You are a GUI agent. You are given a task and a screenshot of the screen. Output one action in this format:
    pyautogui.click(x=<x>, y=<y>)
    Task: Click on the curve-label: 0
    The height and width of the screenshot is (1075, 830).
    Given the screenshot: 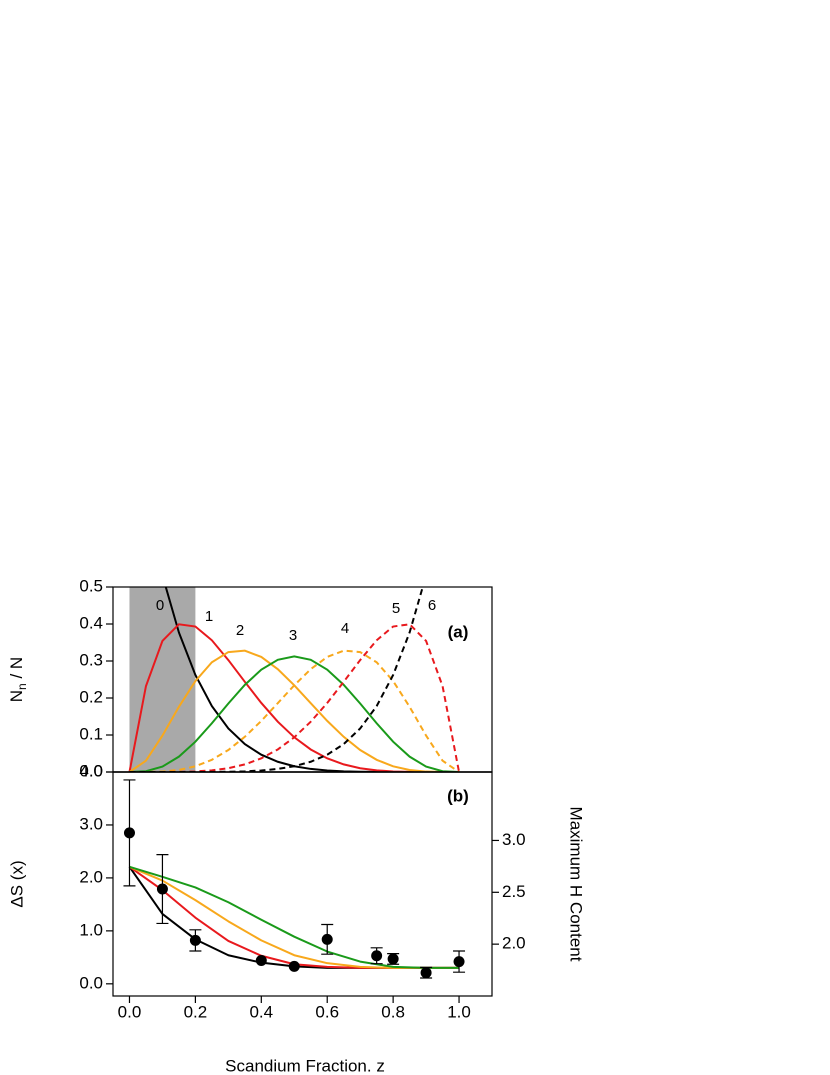 What is the action you would take?
    pyautogui.click(x=160, y=605)
    